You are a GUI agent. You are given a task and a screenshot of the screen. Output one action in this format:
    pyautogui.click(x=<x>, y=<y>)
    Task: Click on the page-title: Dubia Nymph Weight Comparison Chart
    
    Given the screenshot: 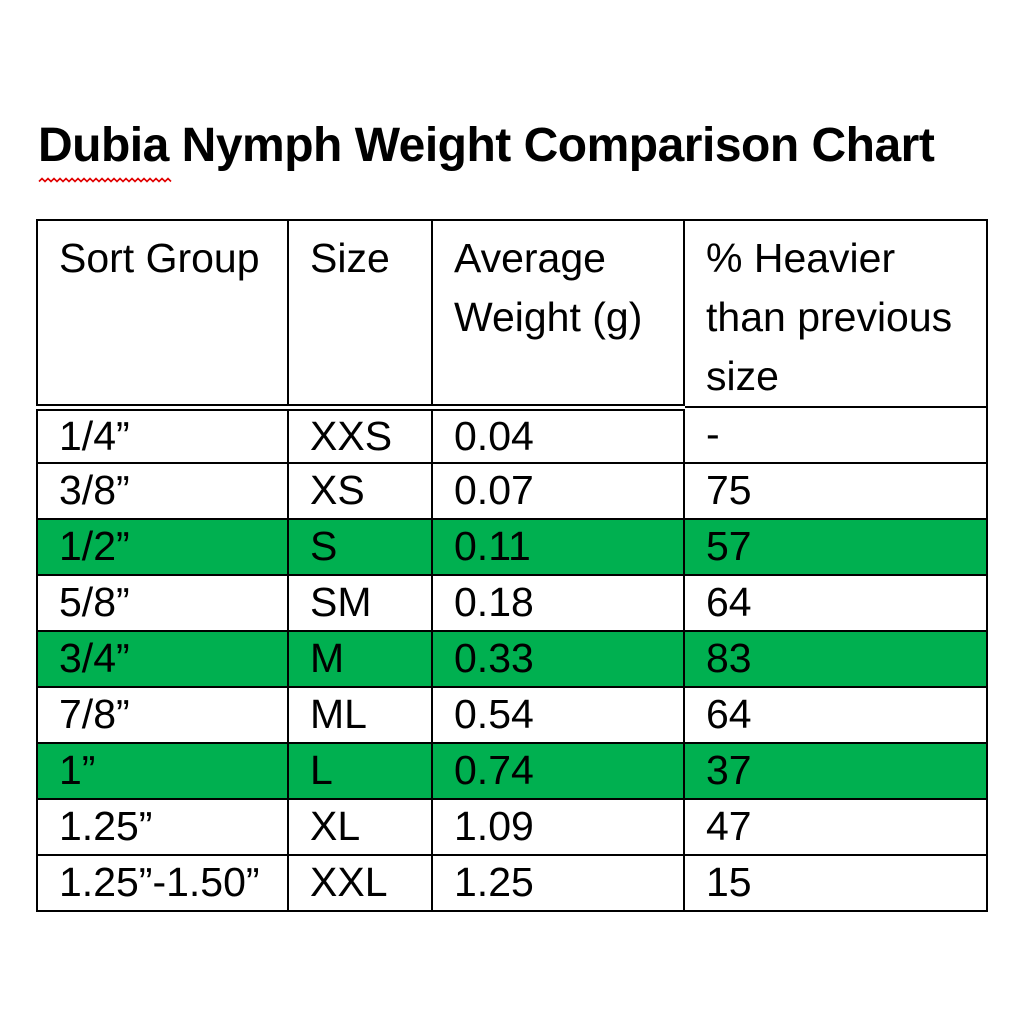 What is the action you would take?
    pyautogui.click(x=486, y=150)
    